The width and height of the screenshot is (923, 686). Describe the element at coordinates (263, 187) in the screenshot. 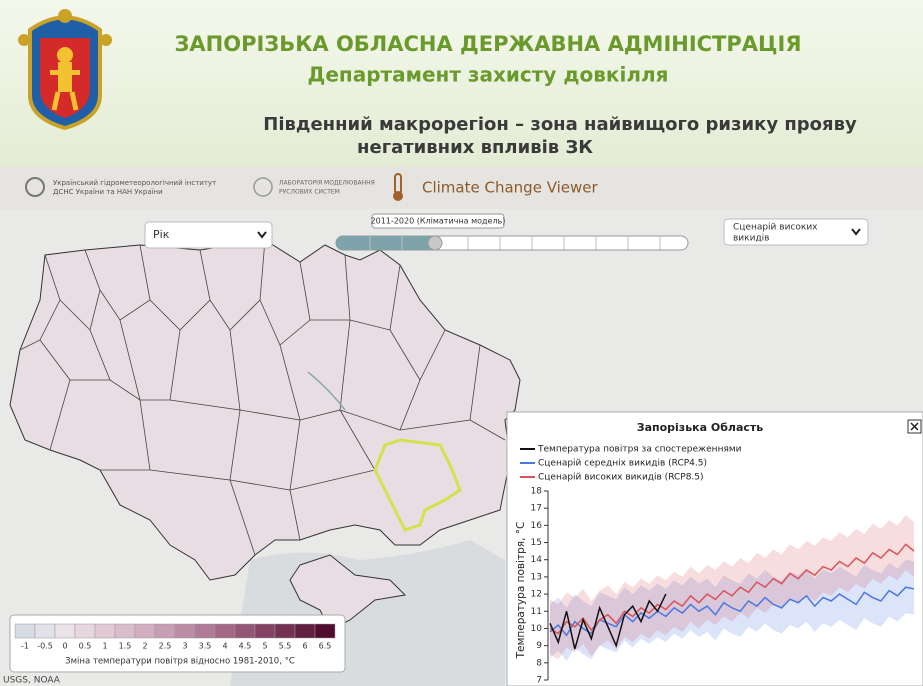

I see `lab-logo` at that location.